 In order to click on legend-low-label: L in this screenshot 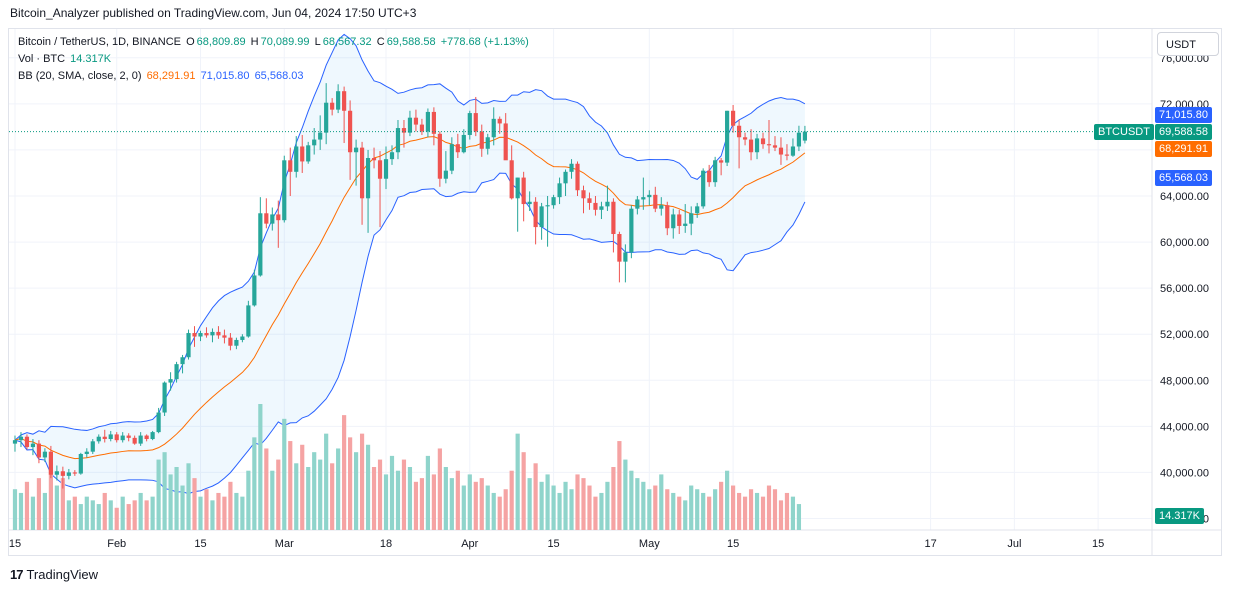, I will do `click(317, 42)`.